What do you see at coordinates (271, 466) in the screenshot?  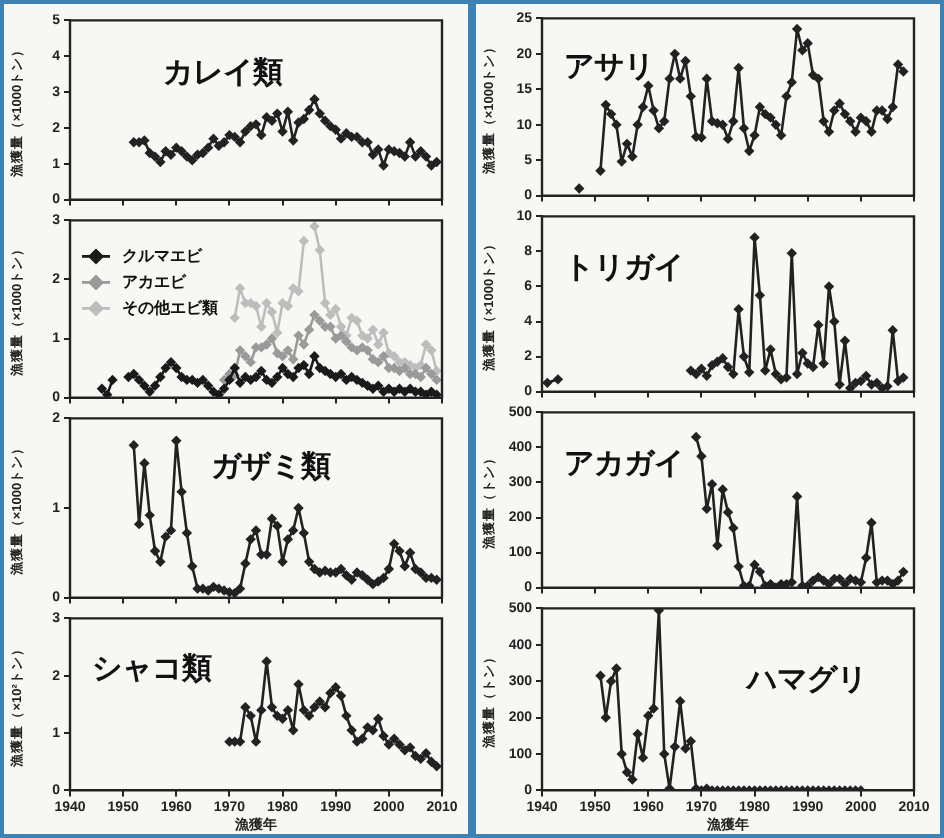 I see `text: ガザミ類` at bounding box center [271, 466].